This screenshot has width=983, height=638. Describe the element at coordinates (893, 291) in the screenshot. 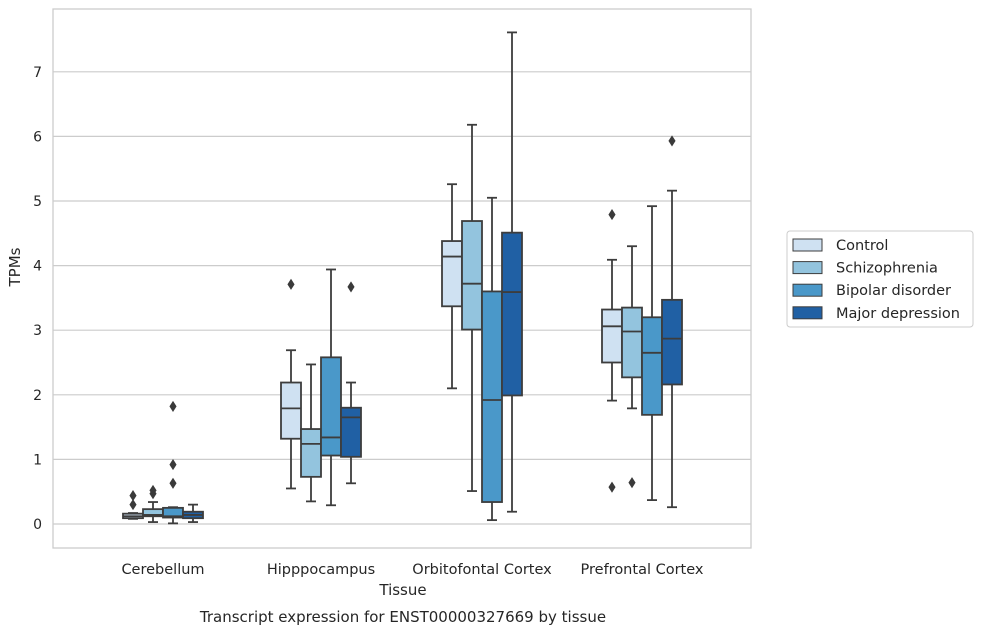

I see `legend-label: Bipolar disorder` at that location.